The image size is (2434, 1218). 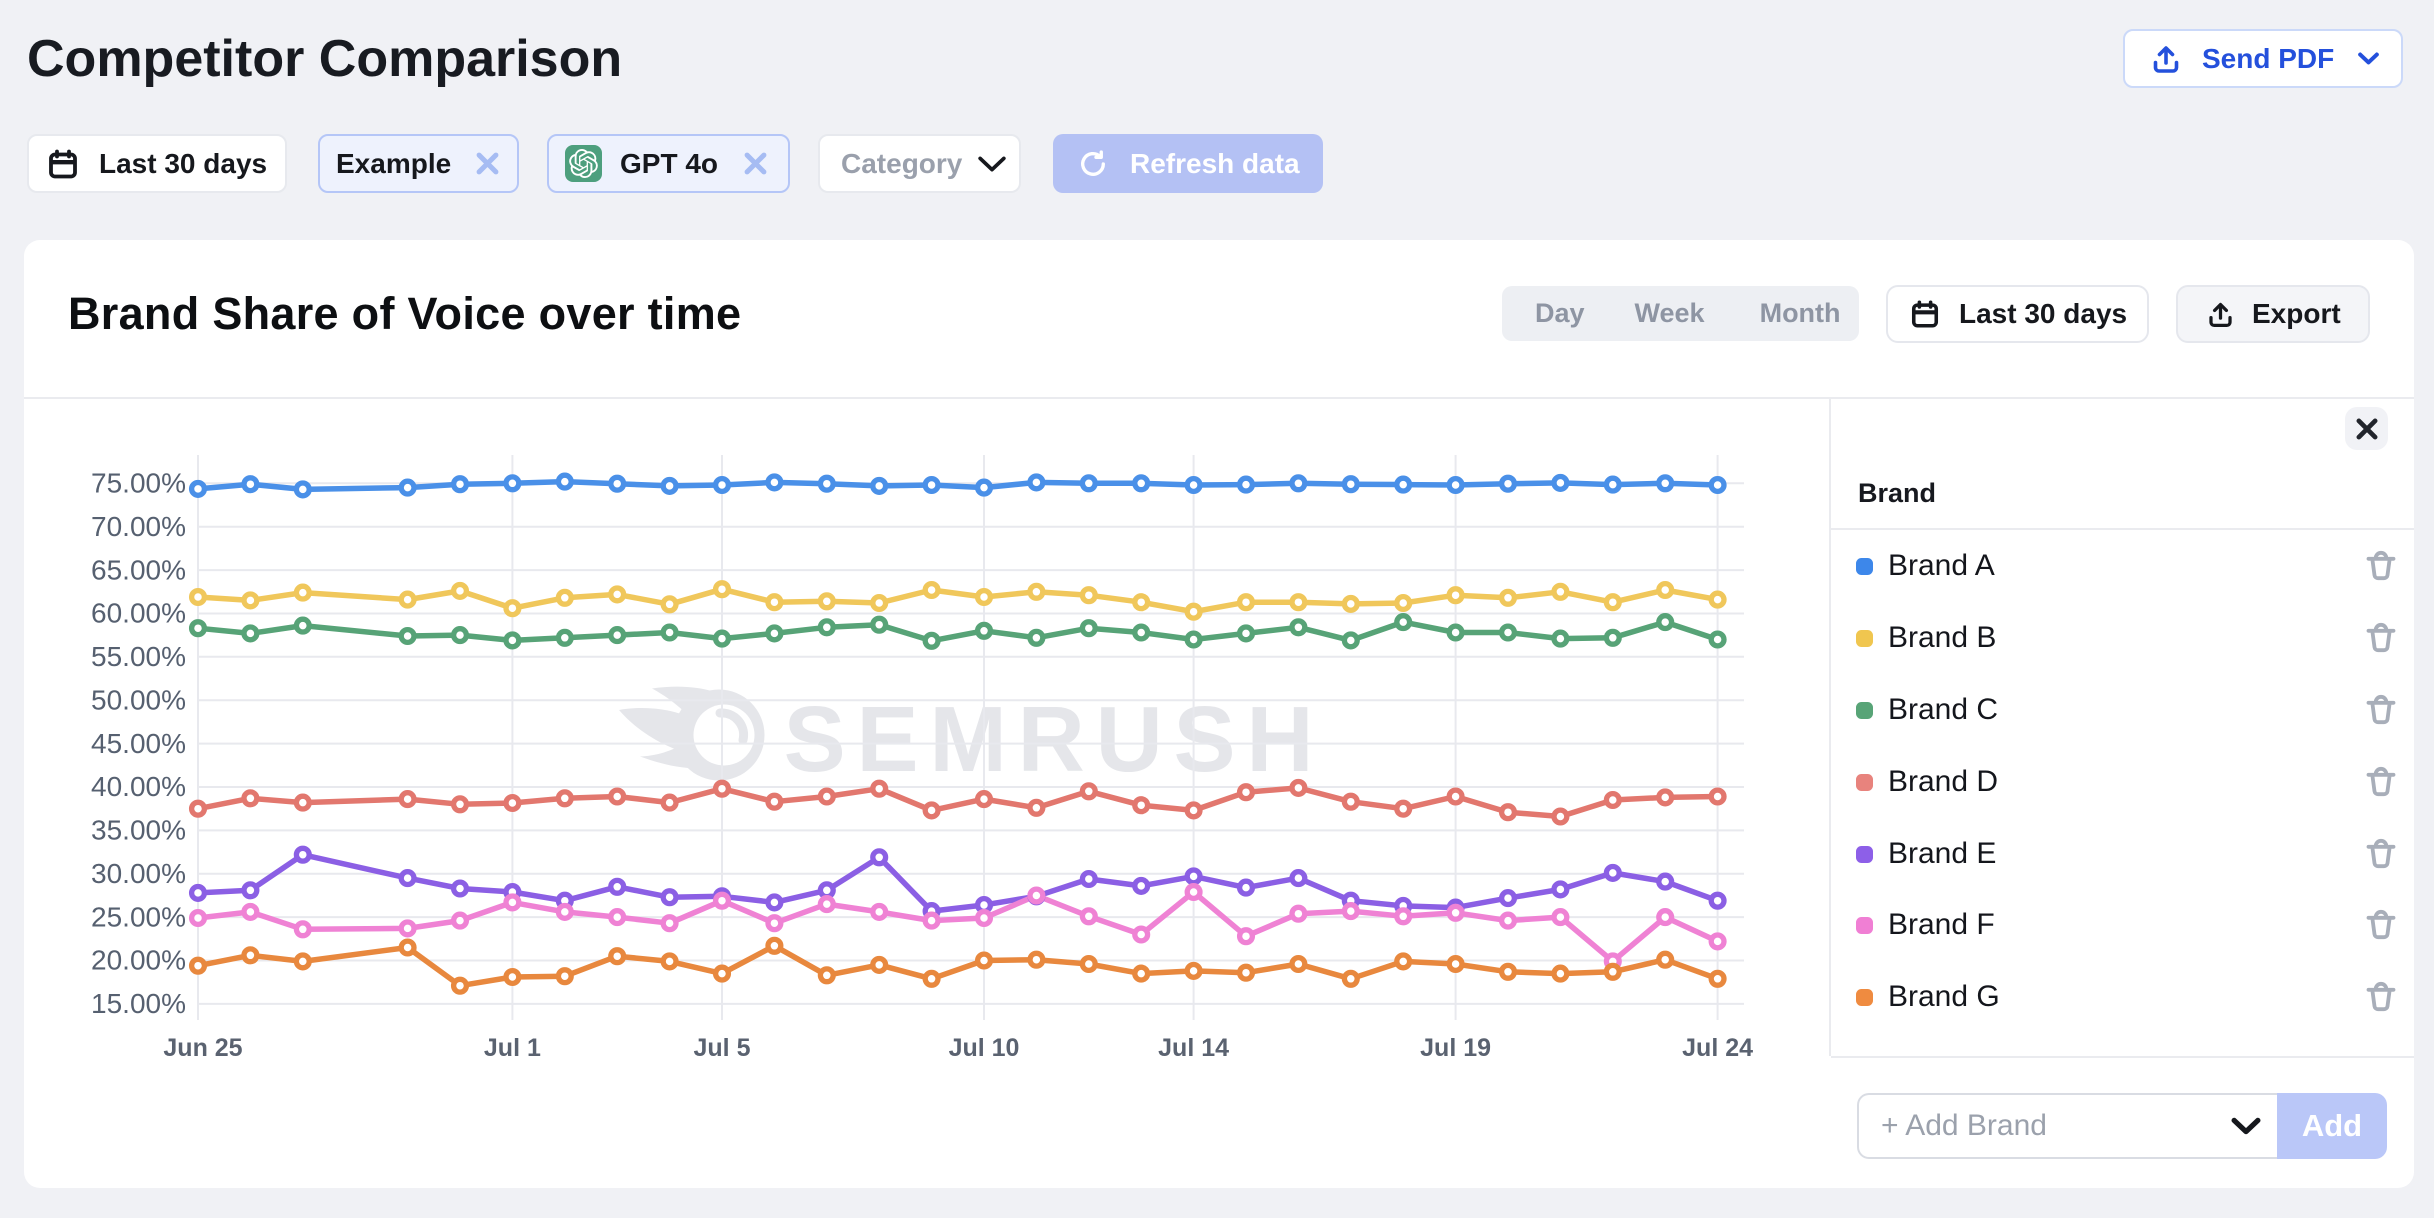 What do you see at coordinates (202, 1048) in the screenshot?
I see `svg-text: Jun 25` at bounding box center [202, 1048].